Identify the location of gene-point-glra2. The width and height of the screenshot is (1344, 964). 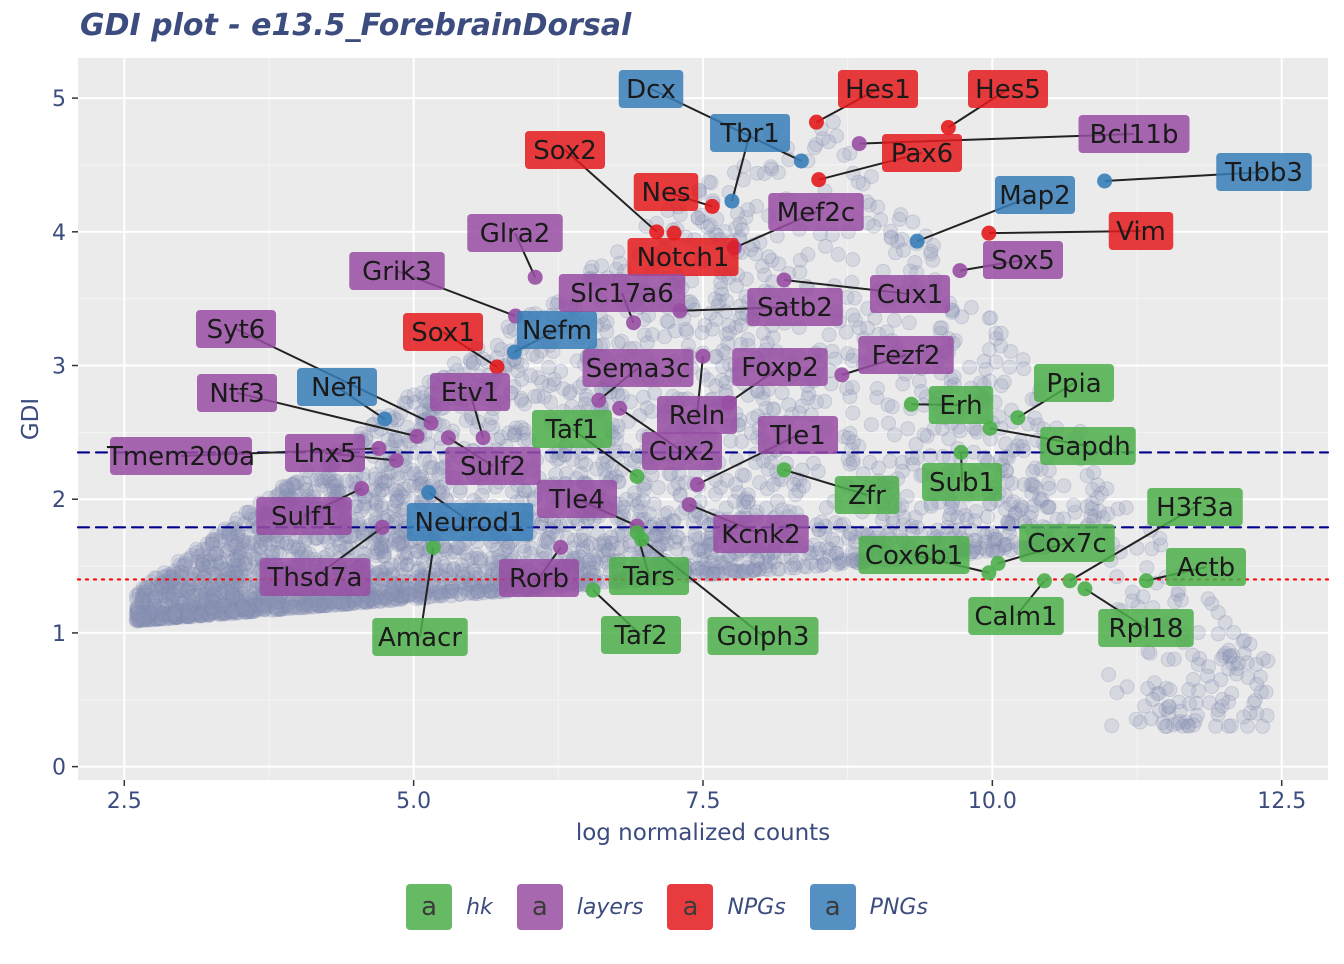
(535, 277).